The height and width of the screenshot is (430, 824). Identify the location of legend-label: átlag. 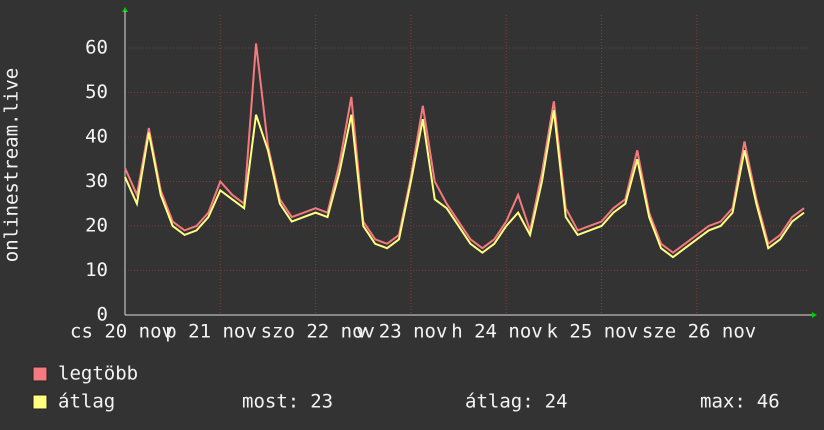
(86, 402).